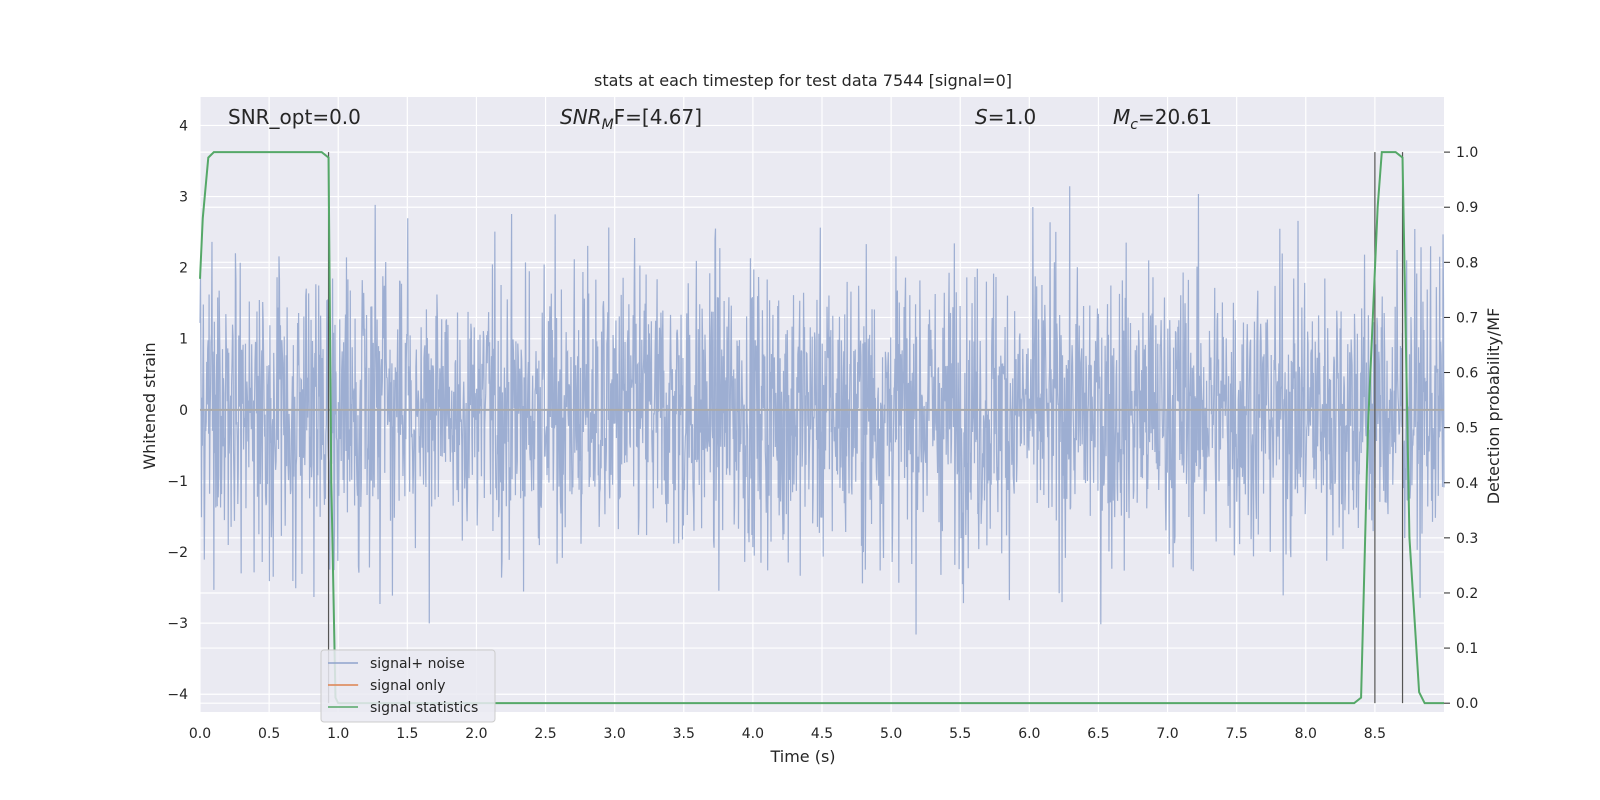 Image resolution: width=1600 pixels, height=800 pixels. I want to click on x-tick-label: 2.5, so click(545, 734).